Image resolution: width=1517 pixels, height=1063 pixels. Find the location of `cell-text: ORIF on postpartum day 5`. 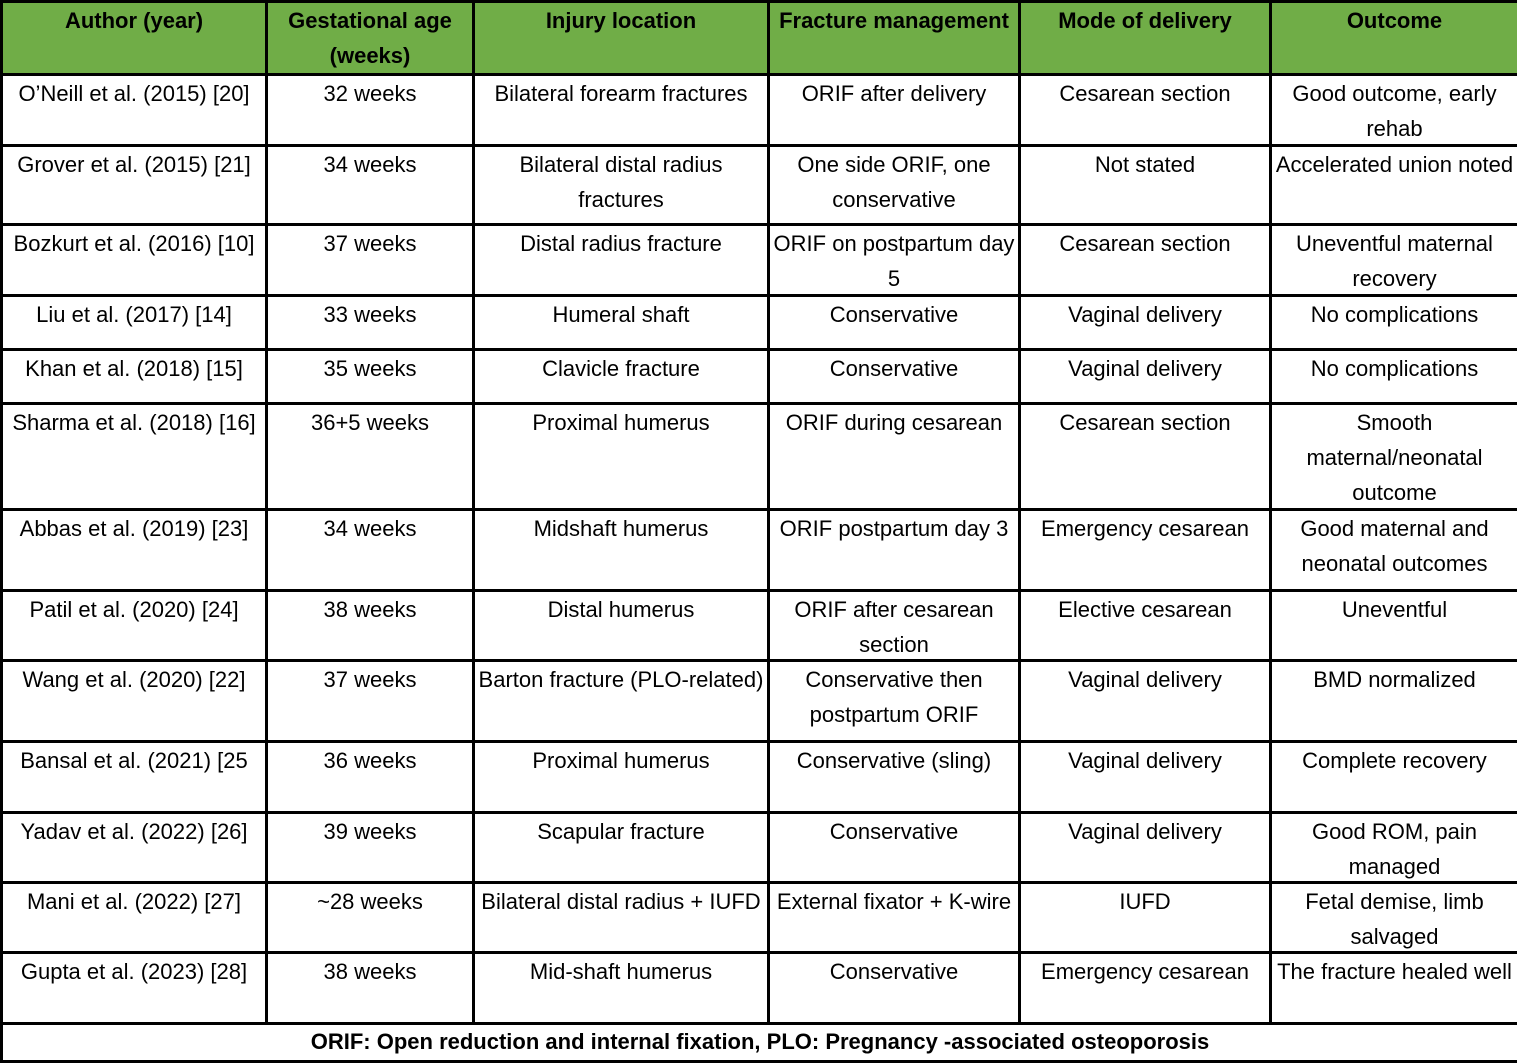

cell-text: ORIF on postpartum day 5 is located at coordinates (894, 260).